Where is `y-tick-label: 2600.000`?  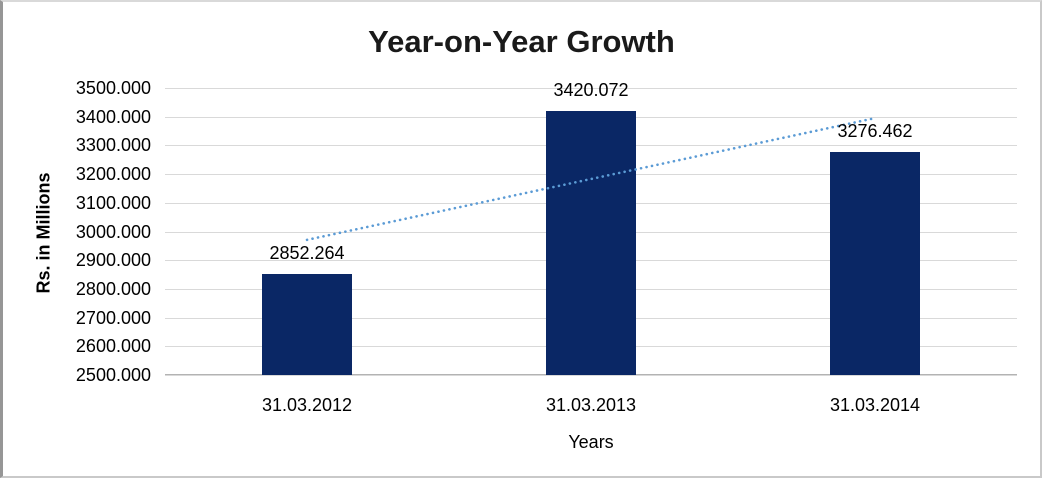
y-tick-label: 2600.000 is located at coordinates (113, 346).